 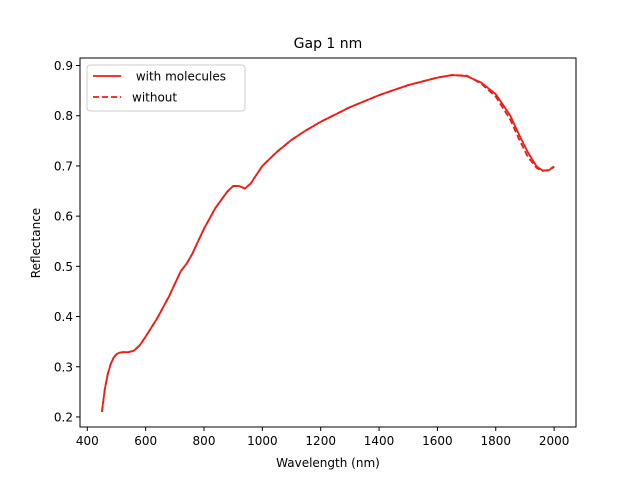 What do you see at coordinates (67, 241) in the screenshot?
I see `y-axis: 0.2 0.3 0.4 0.5 0.6 0.7 0.8 0.9` at bounding box center [67, 241].